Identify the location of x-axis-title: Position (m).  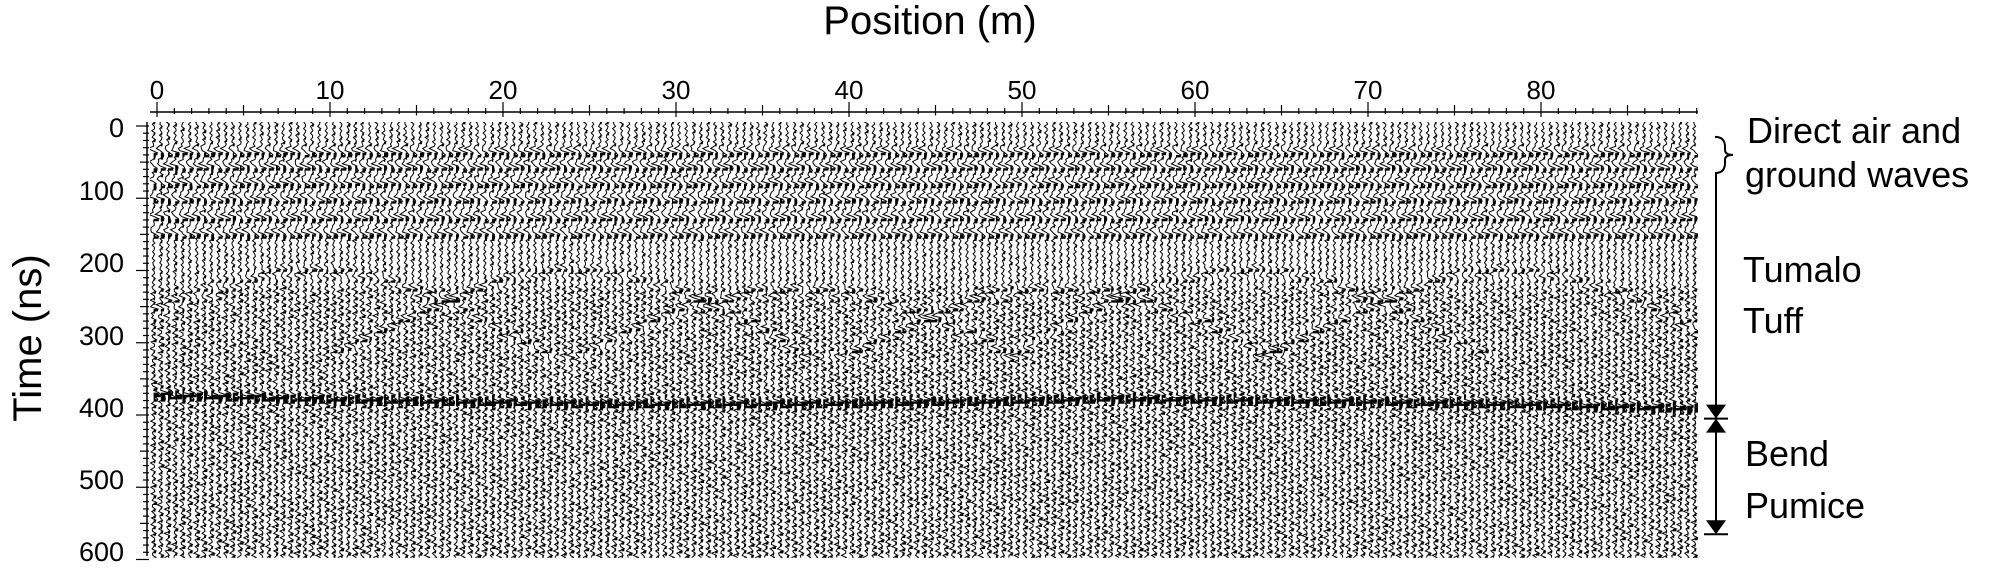
(929, 21).